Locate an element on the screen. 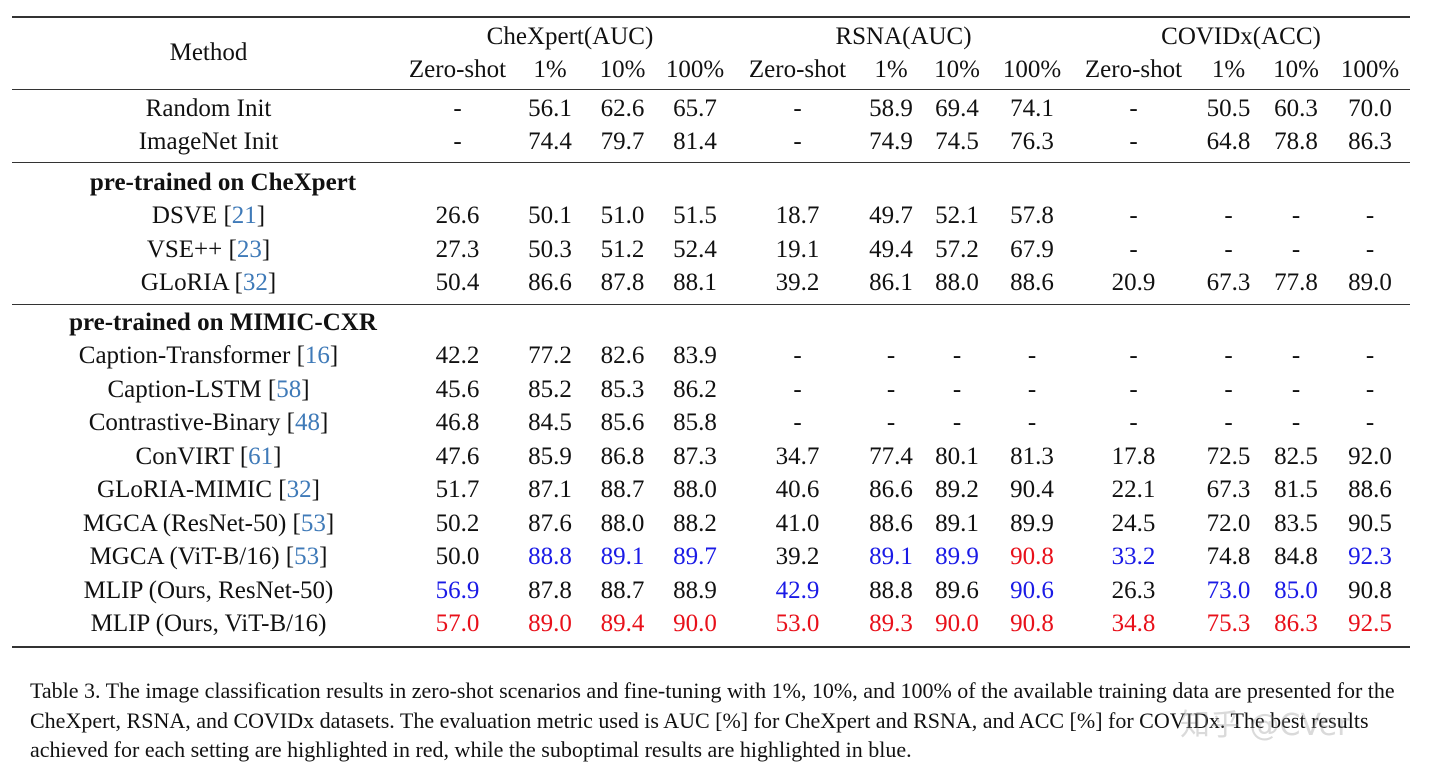 The image size is (1440, 778). table-cell: 85.8 is located at coordinates (695, 423).